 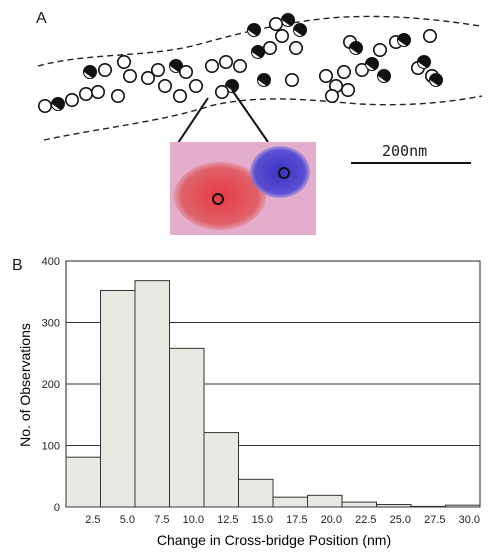 I want to click on bar-5.0-7.5, so click(x=152, y=394).